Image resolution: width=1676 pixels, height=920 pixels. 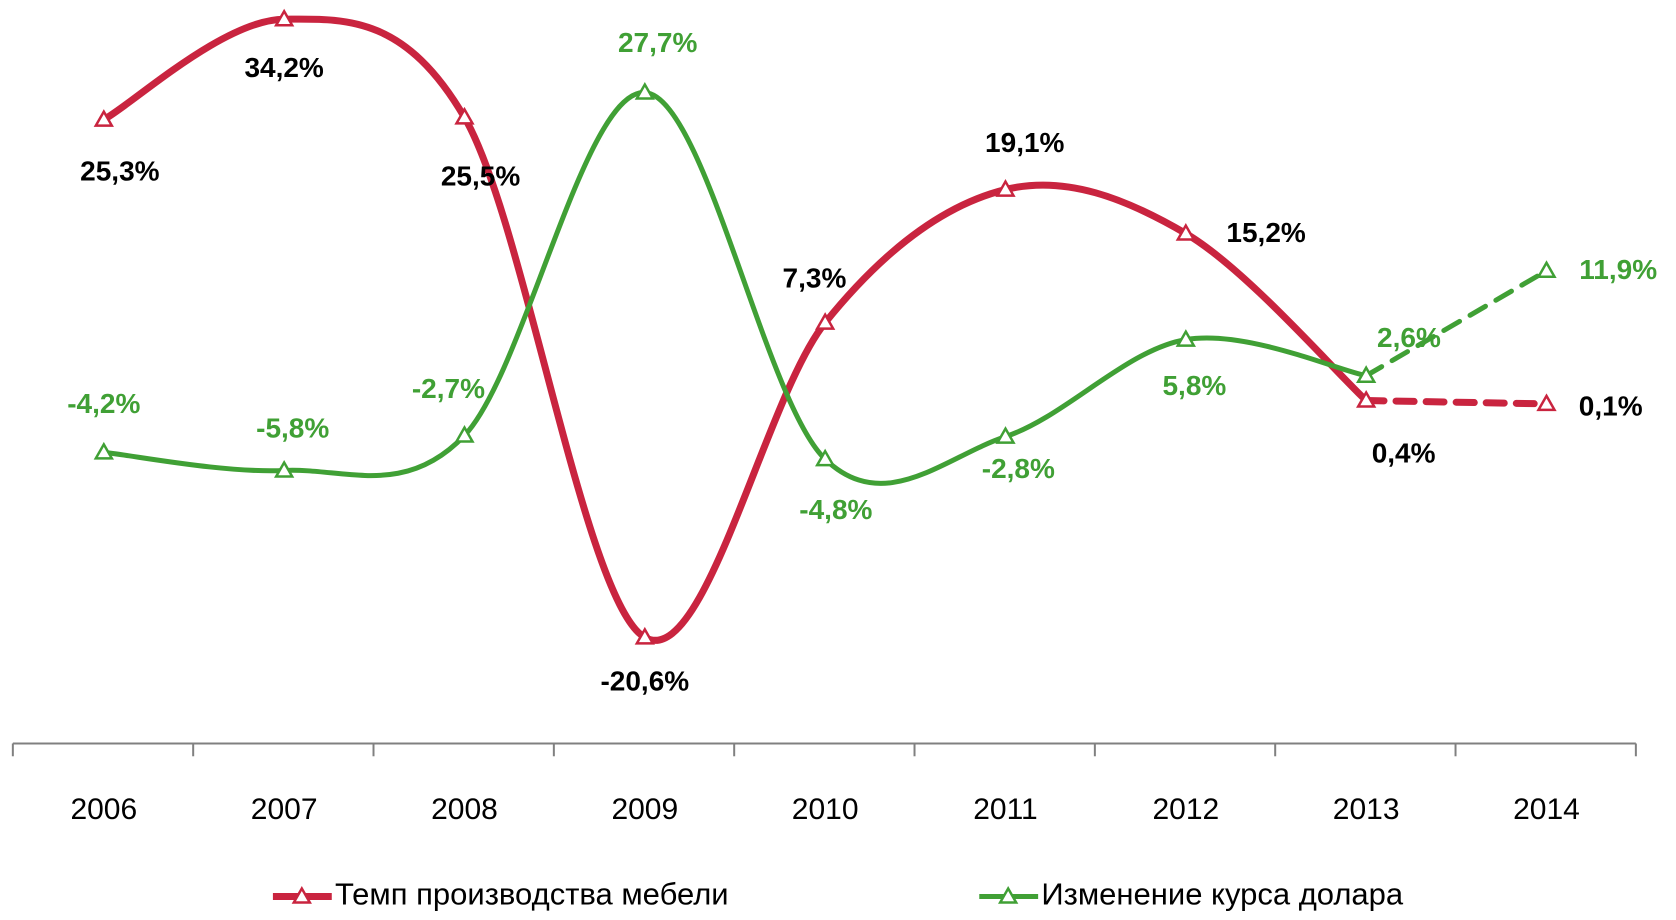 I want to click on legend-label: Темп производства мебели, so click(x=532, y=894).